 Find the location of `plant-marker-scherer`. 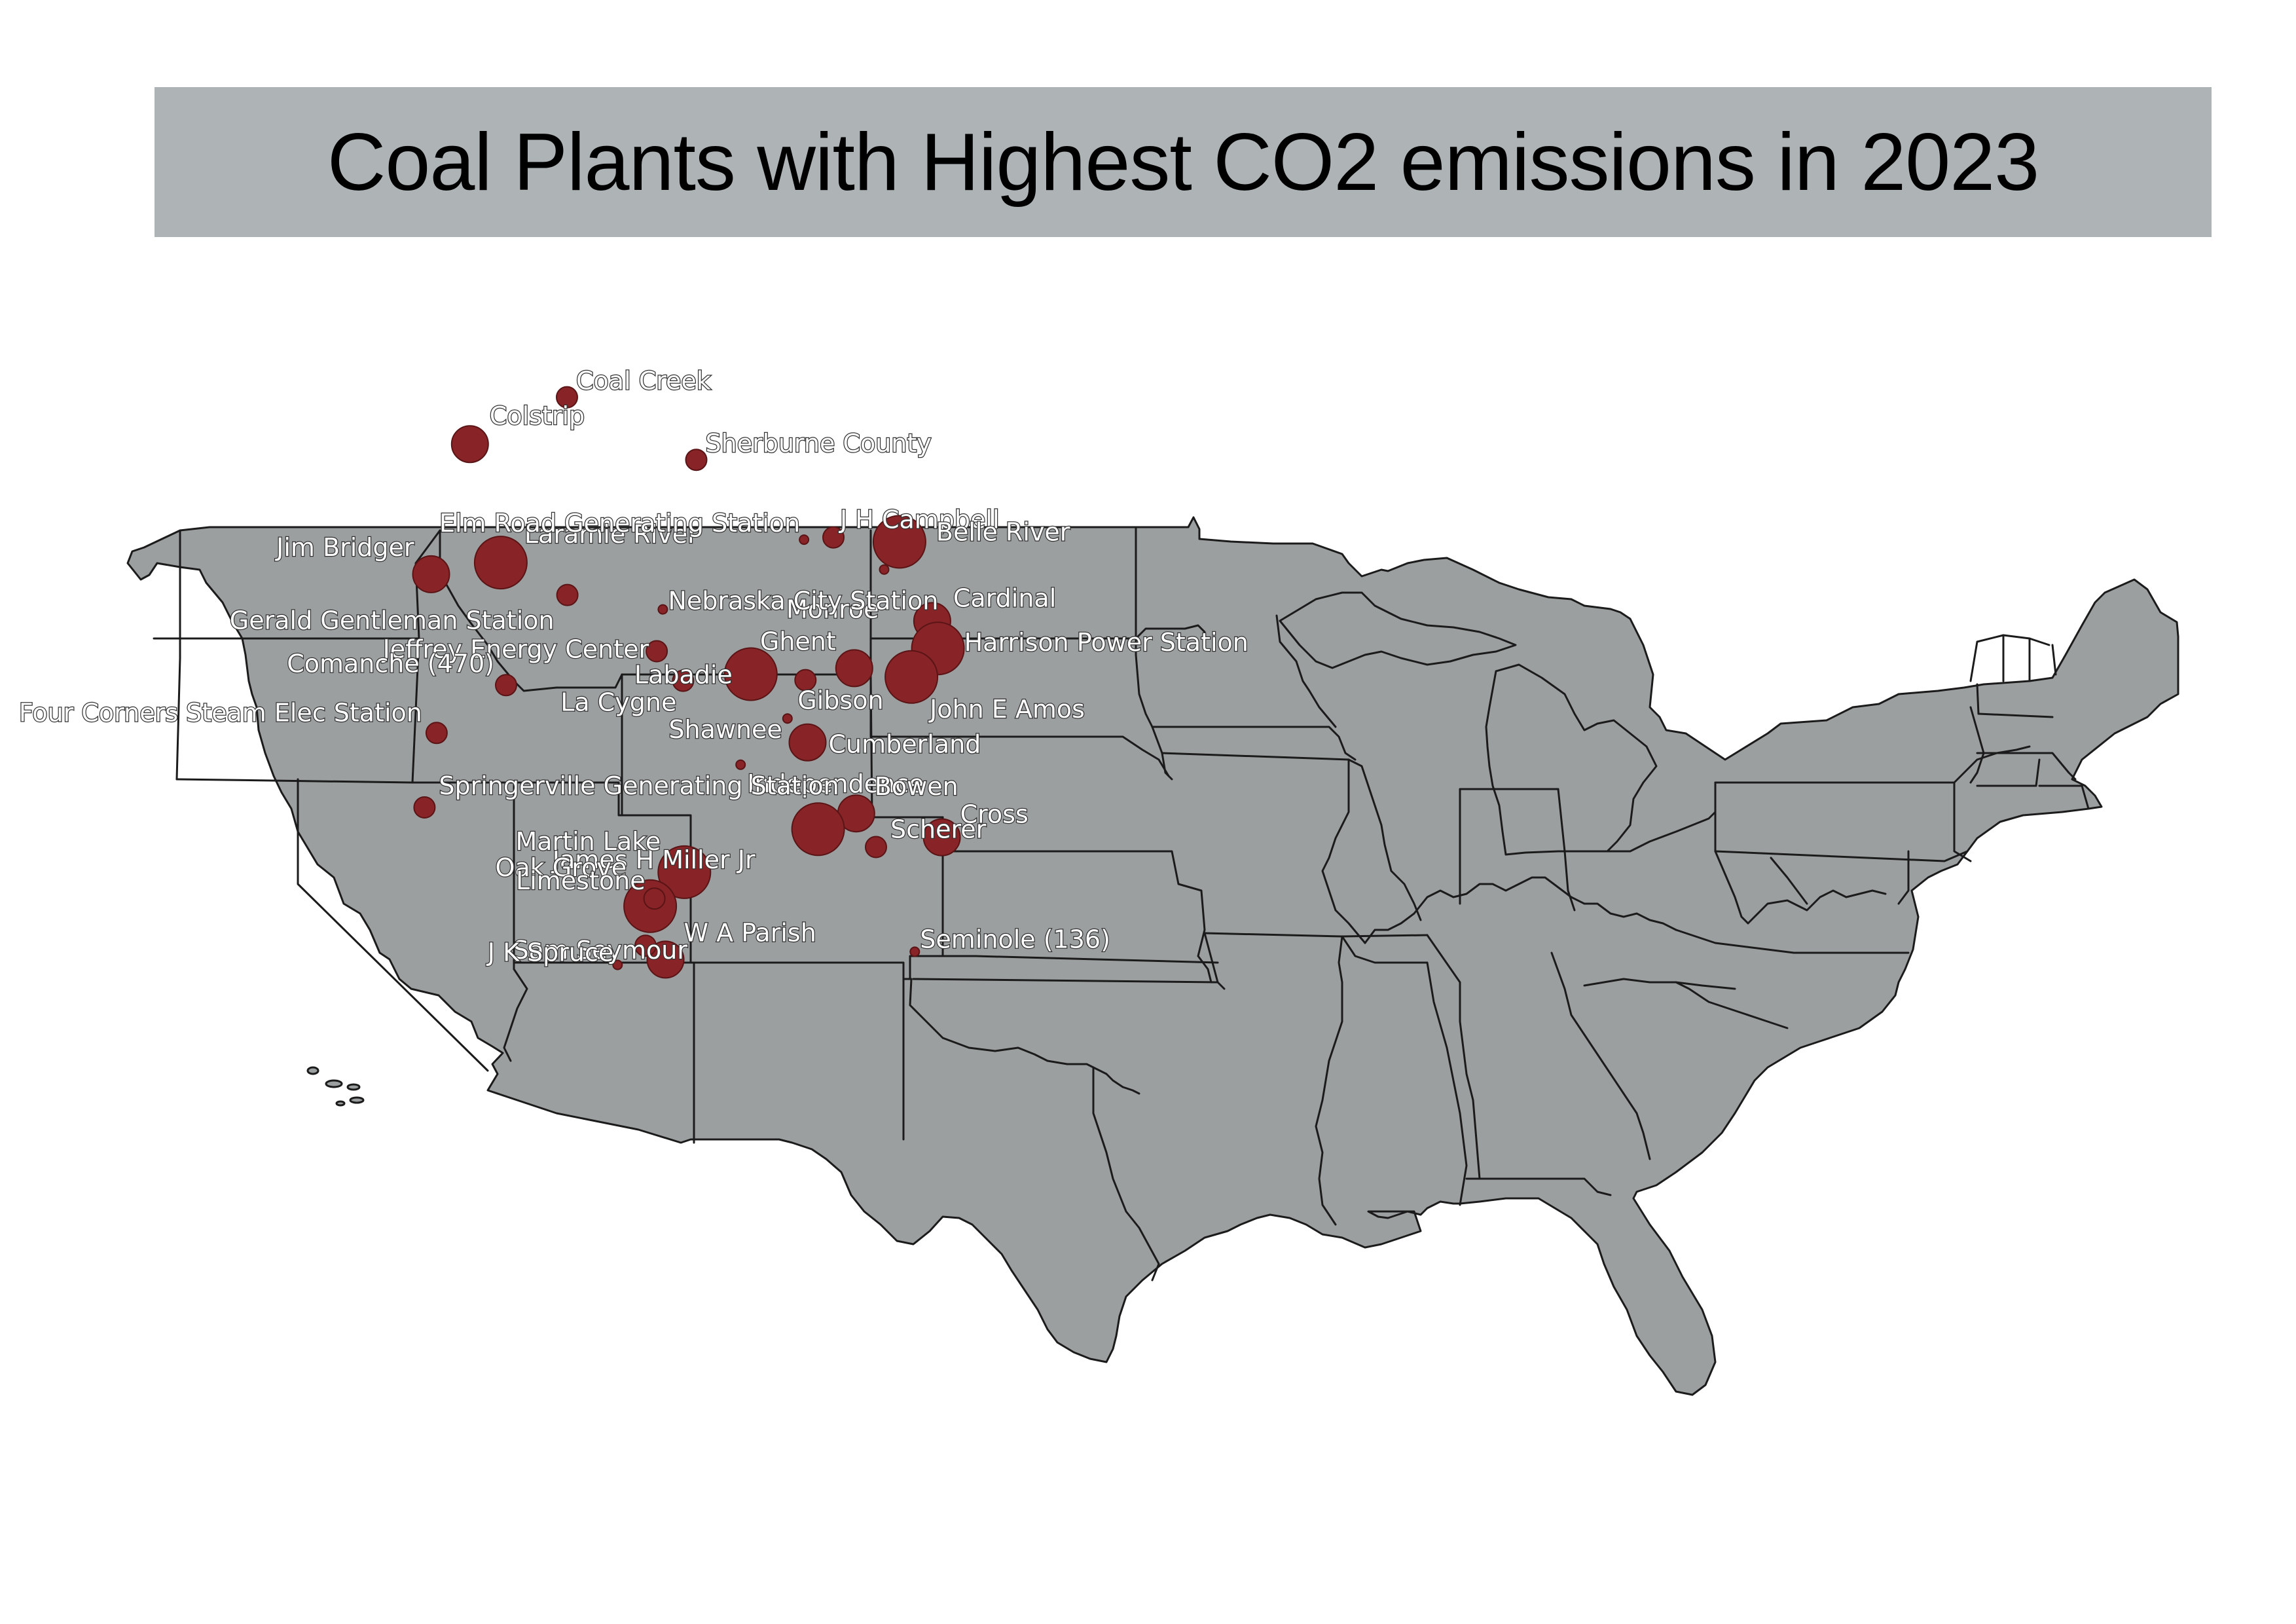

plant-marker-scherer is located at coordinates (876, 847).